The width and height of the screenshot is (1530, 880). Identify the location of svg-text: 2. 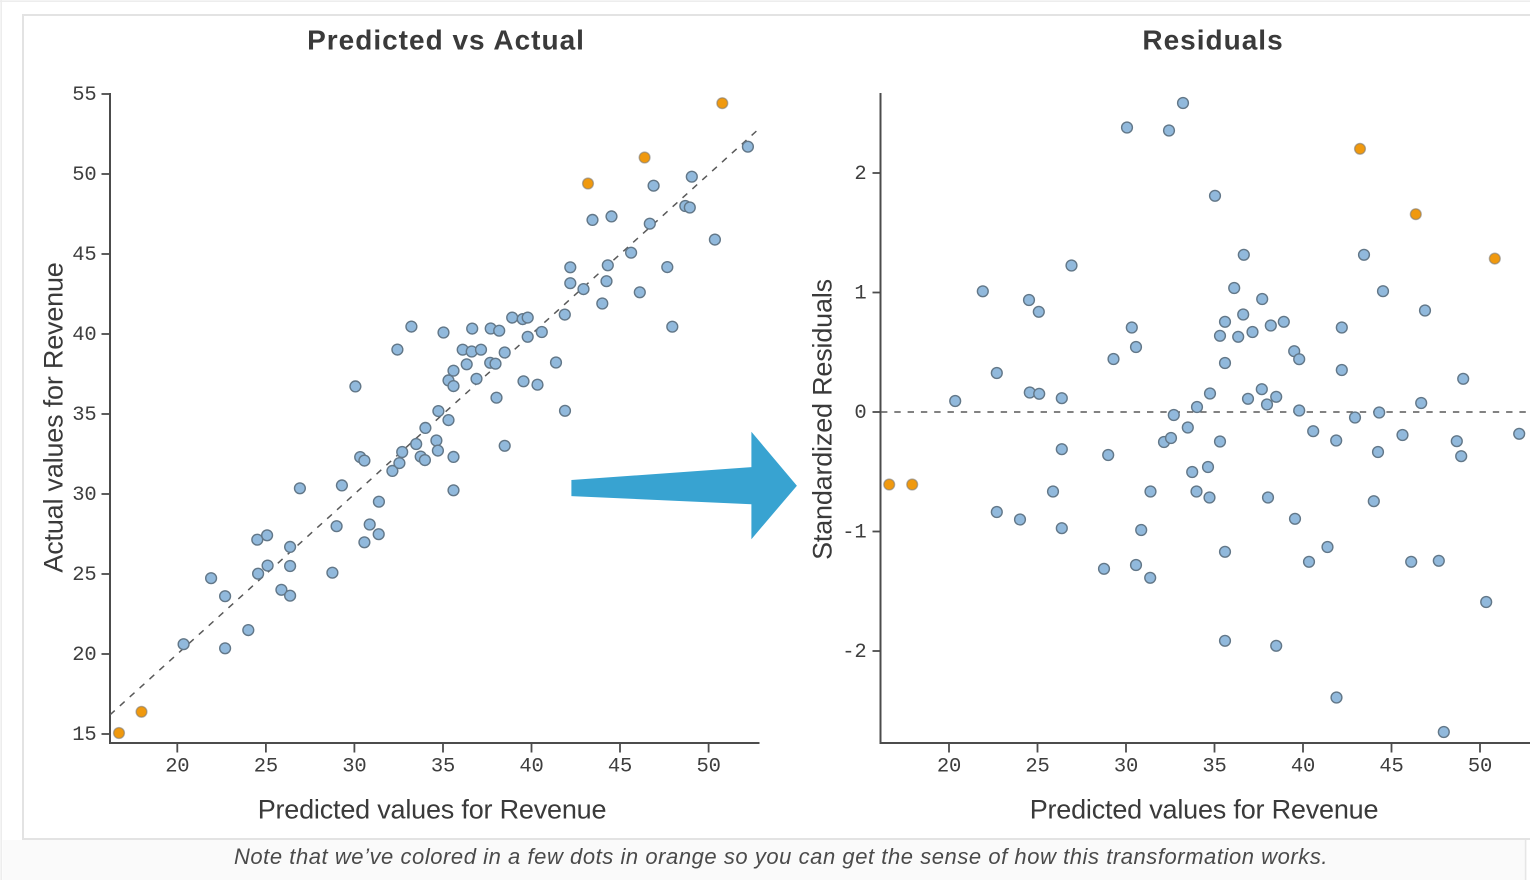
(860, 174).